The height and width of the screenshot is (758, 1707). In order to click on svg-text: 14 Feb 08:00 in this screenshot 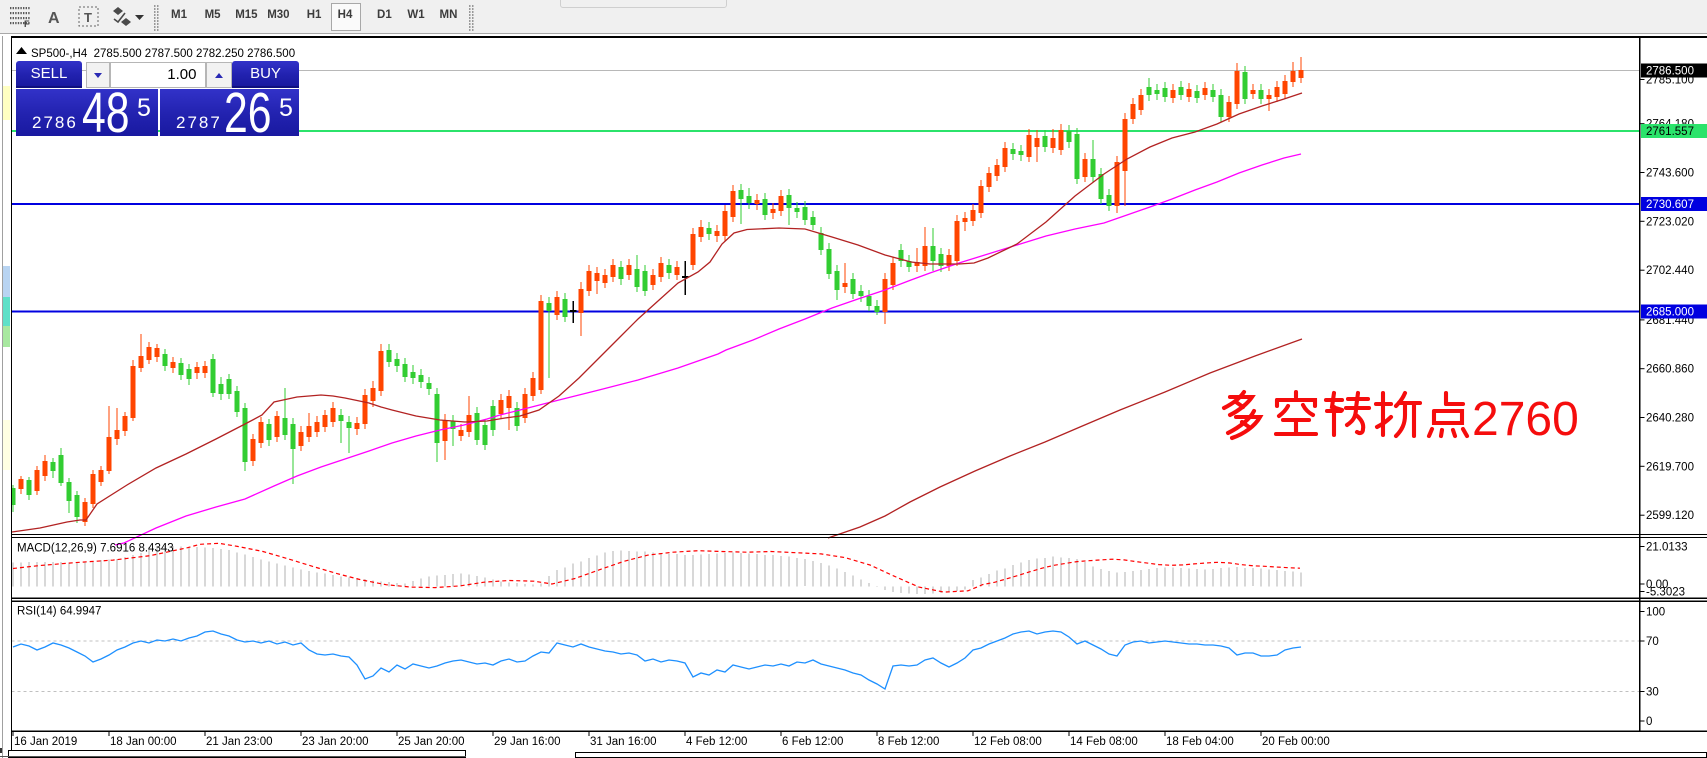, I will do `click(1104, 742)`.